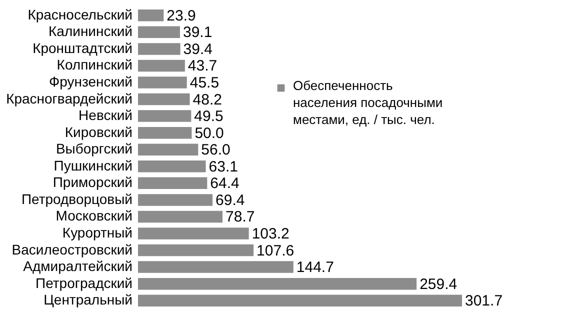  What do you see at coordinates (315, 267) in the screenshot?
I see `data-label: 144.7` at bounding box center [315, 267].